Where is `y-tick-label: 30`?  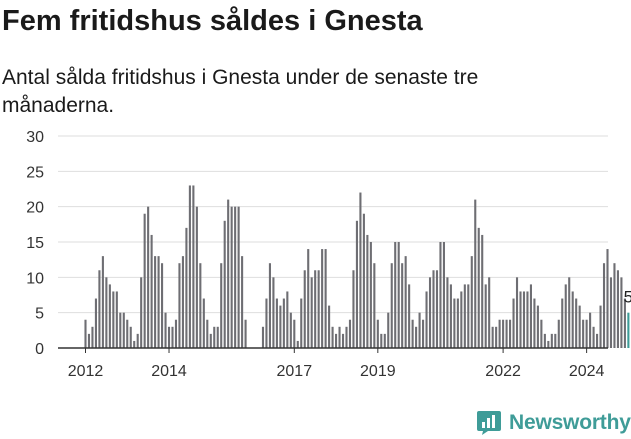
y-tick-label: 30 is located at coordinates (35, 137).